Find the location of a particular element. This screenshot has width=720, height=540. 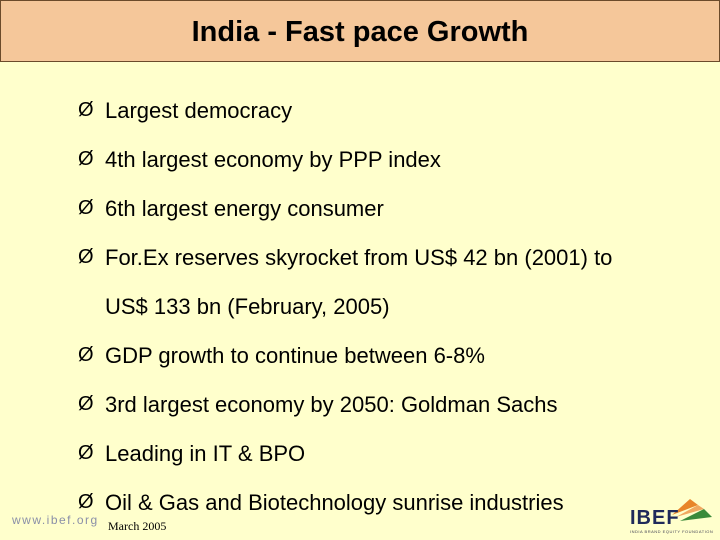

bullet-item: Ø Largest democracy is located at coordinates (388, 110).